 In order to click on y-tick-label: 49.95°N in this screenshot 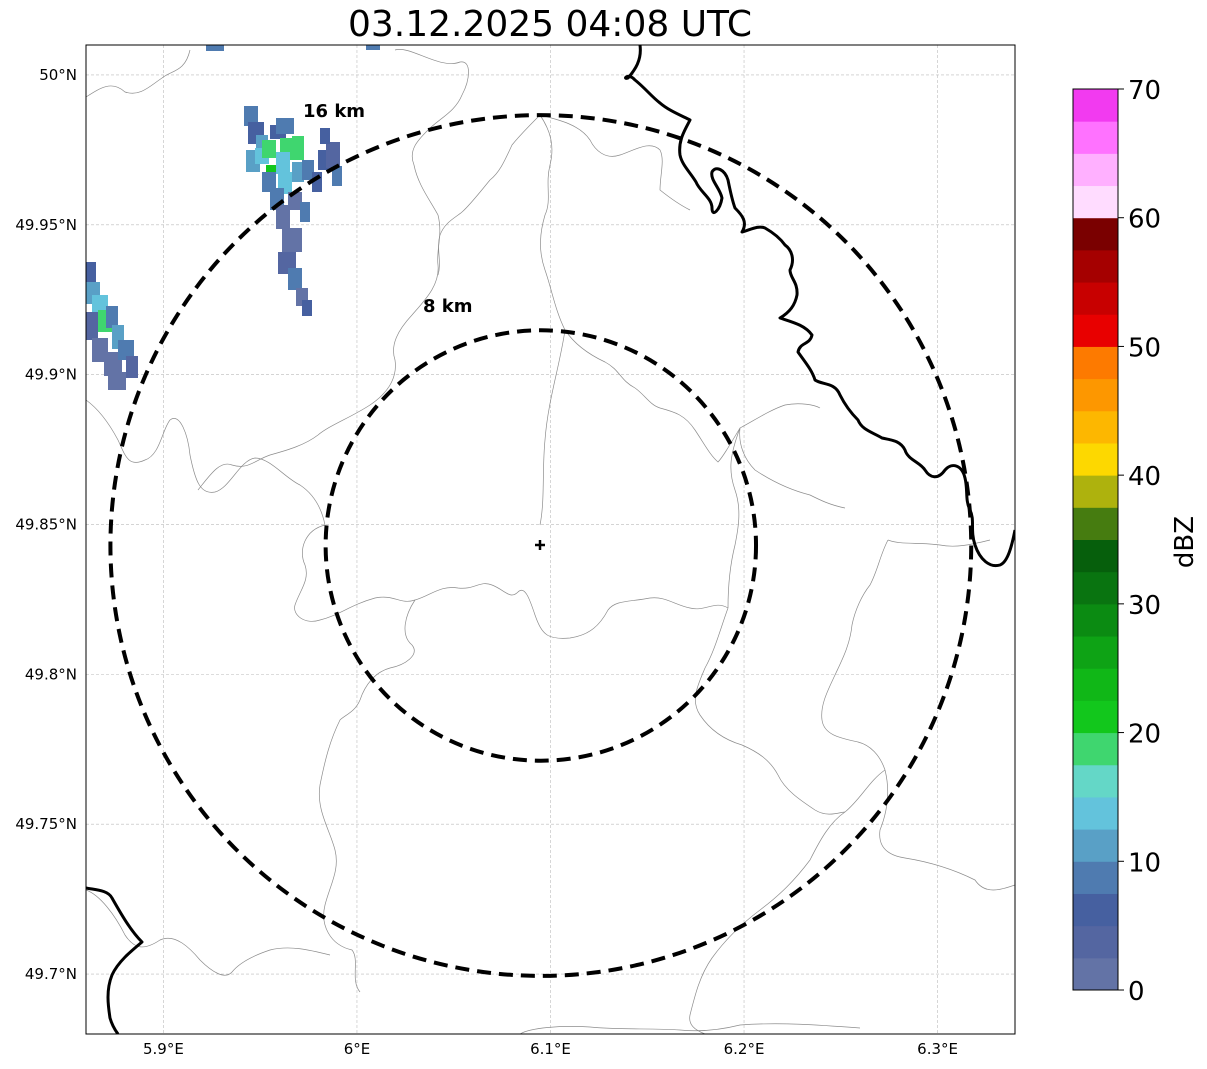, I will do `click(46, 225)`.